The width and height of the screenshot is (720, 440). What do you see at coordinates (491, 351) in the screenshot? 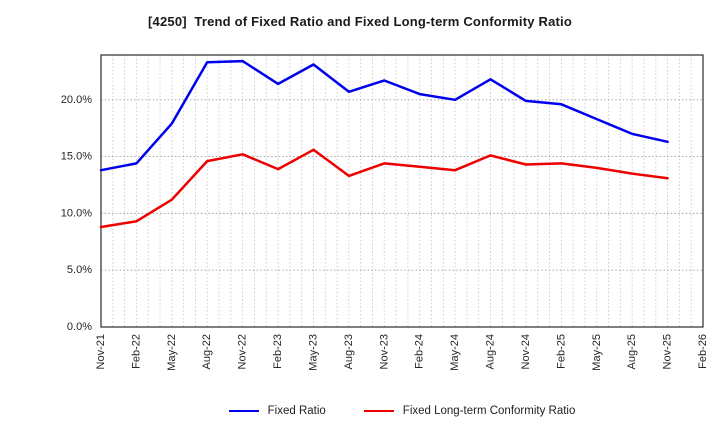
I see `x-tick-label: Aug-24` at bounding box center [491, 351].